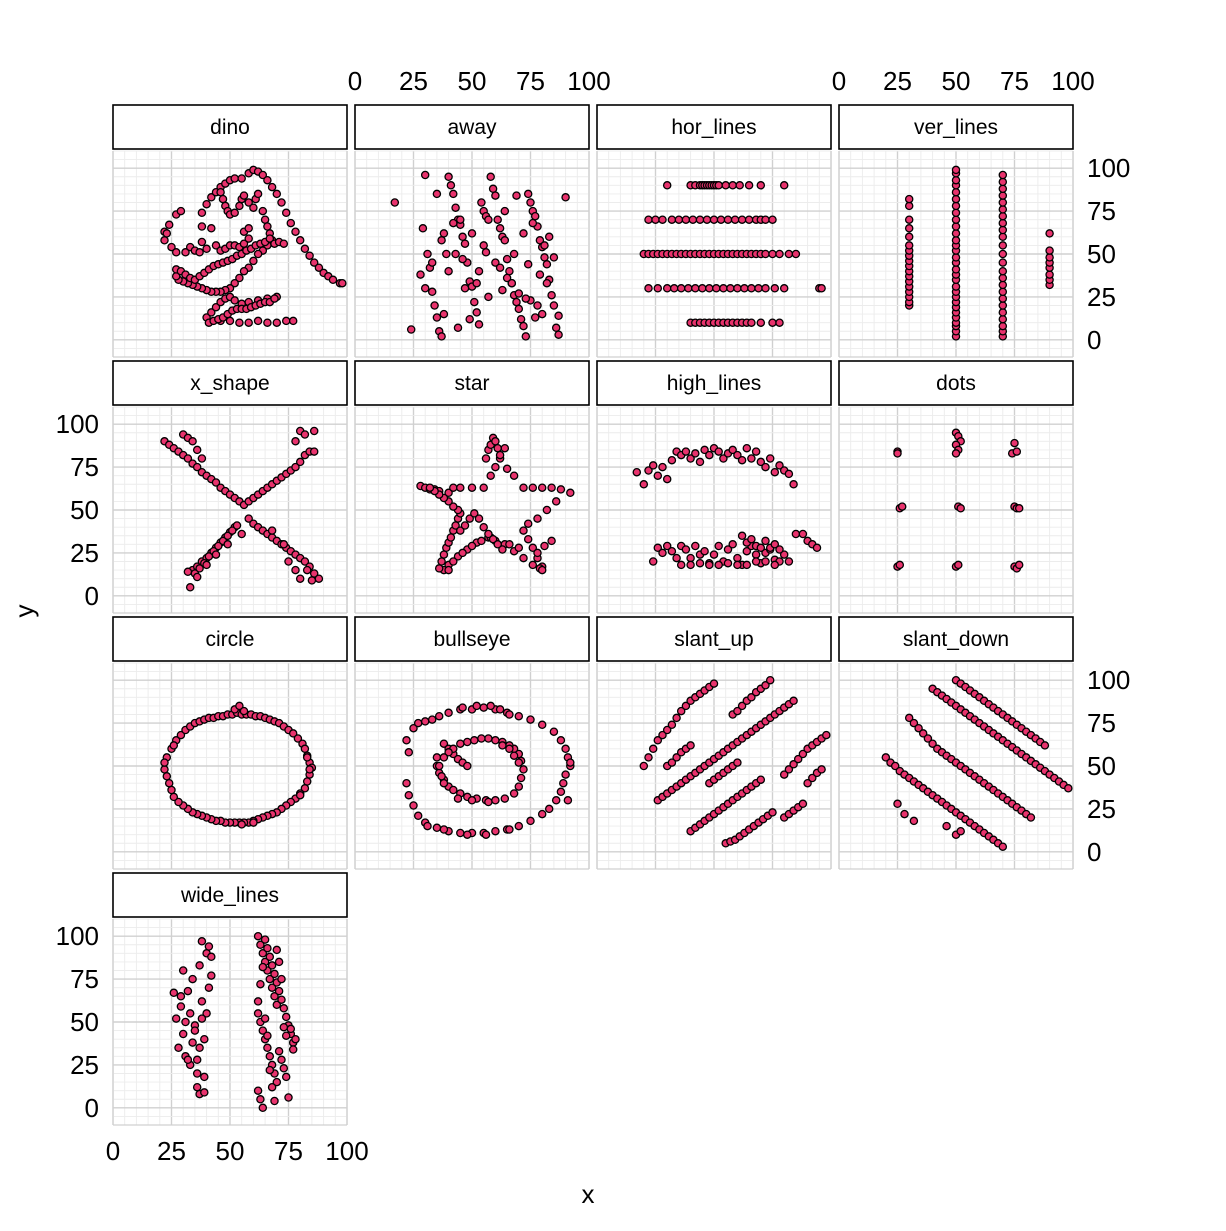 This screenshot has width=1226, height=1231. I want to click on facet-strip, so click(956, 383).